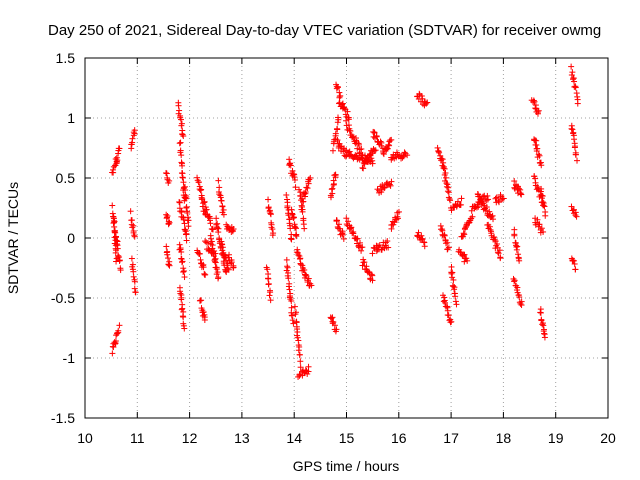 The height and width of the screenshot is (480, 640). I want to click on x-tick-label: 15, so click(347, 438).